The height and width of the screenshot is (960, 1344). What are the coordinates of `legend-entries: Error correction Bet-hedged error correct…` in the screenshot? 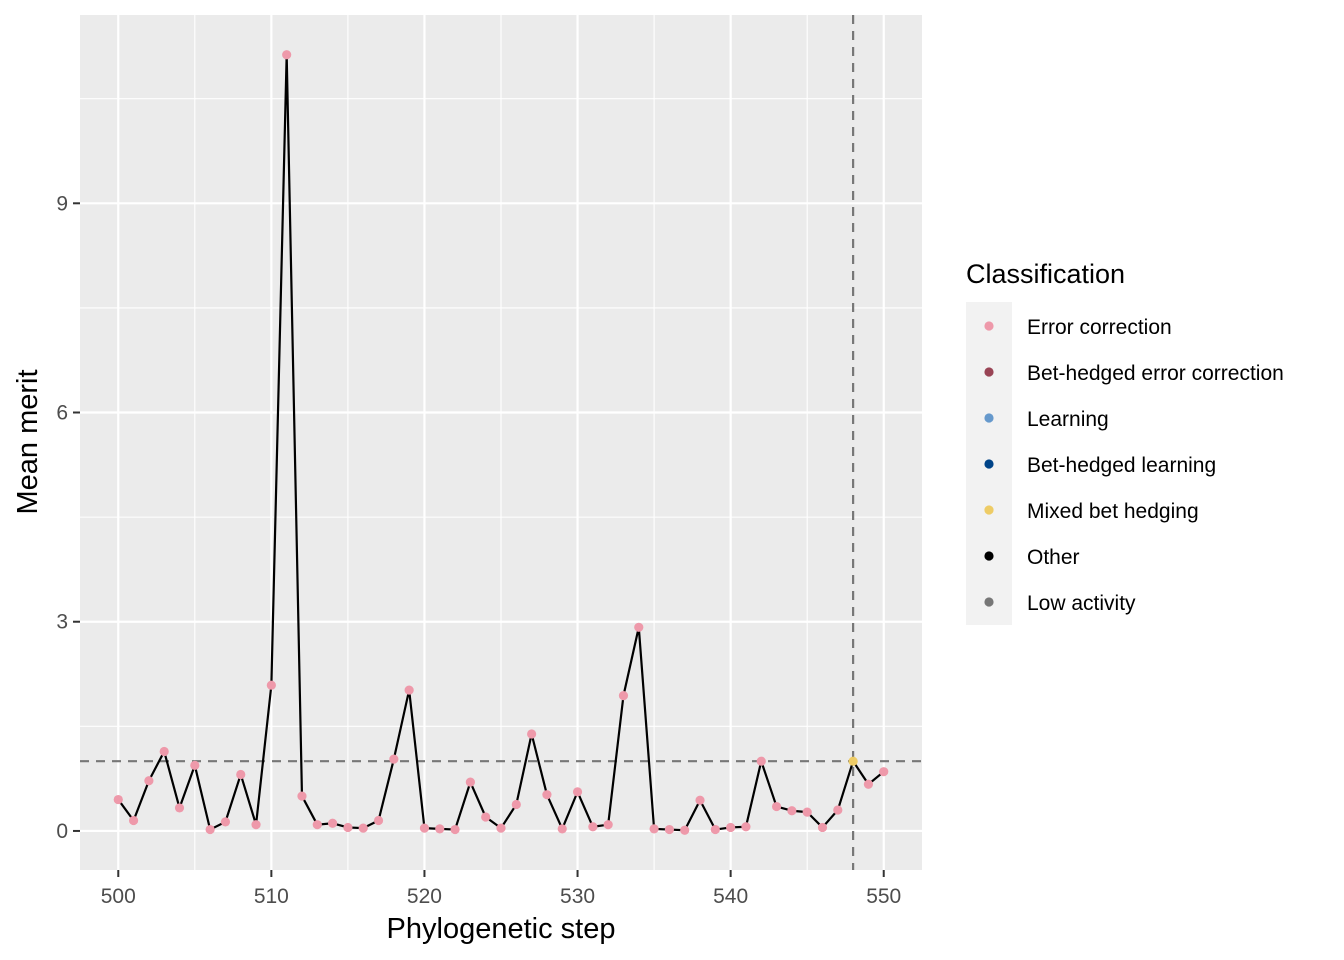 It's located at (1134, 465).